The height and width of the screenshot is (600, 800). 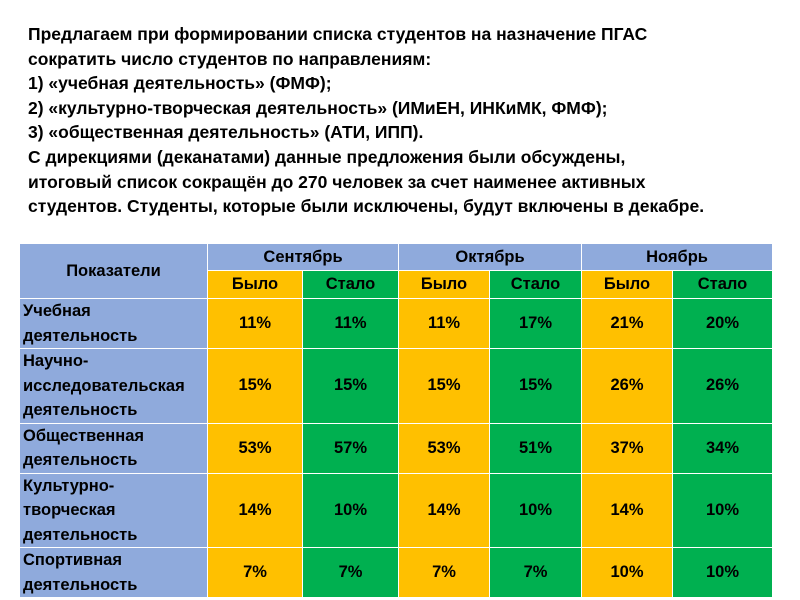 What do you see at coordinates (722, 323) in the screenshot?
I see `now-value-cell: 20%` at bounding box center [722, 323].